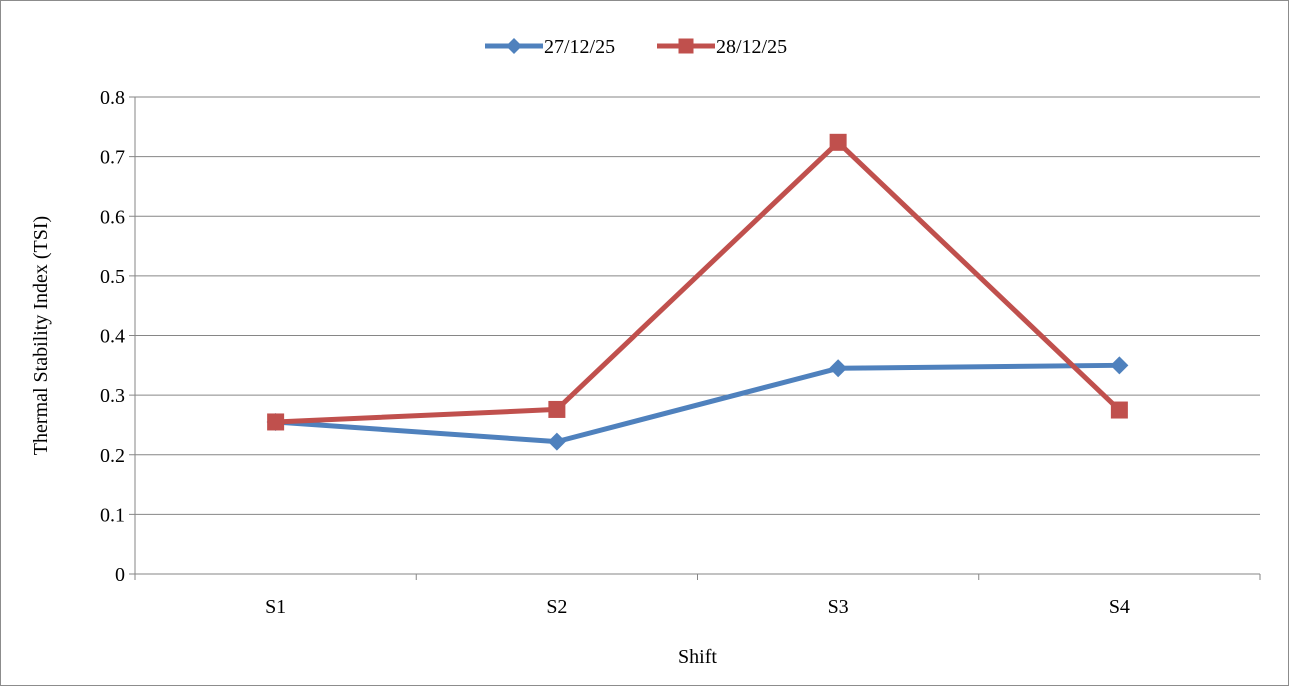 Image resolution: width=1289 pixels, height=687 pixels. I want to click on y-tick-label: 0.2, so click(112, 456).